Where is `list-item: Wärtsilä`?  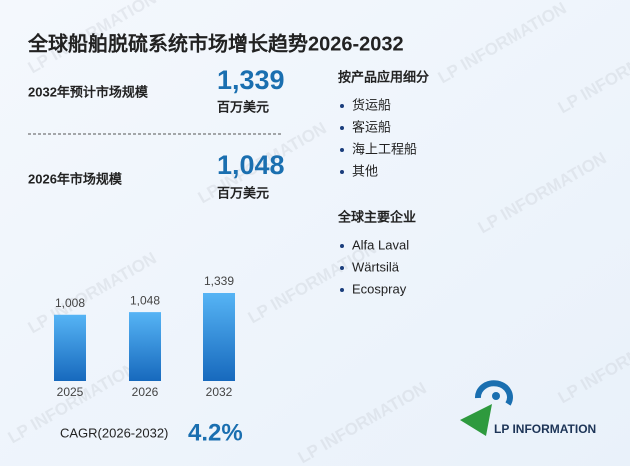 list-item: Wärtsilä is located at coordinates (376, 266).